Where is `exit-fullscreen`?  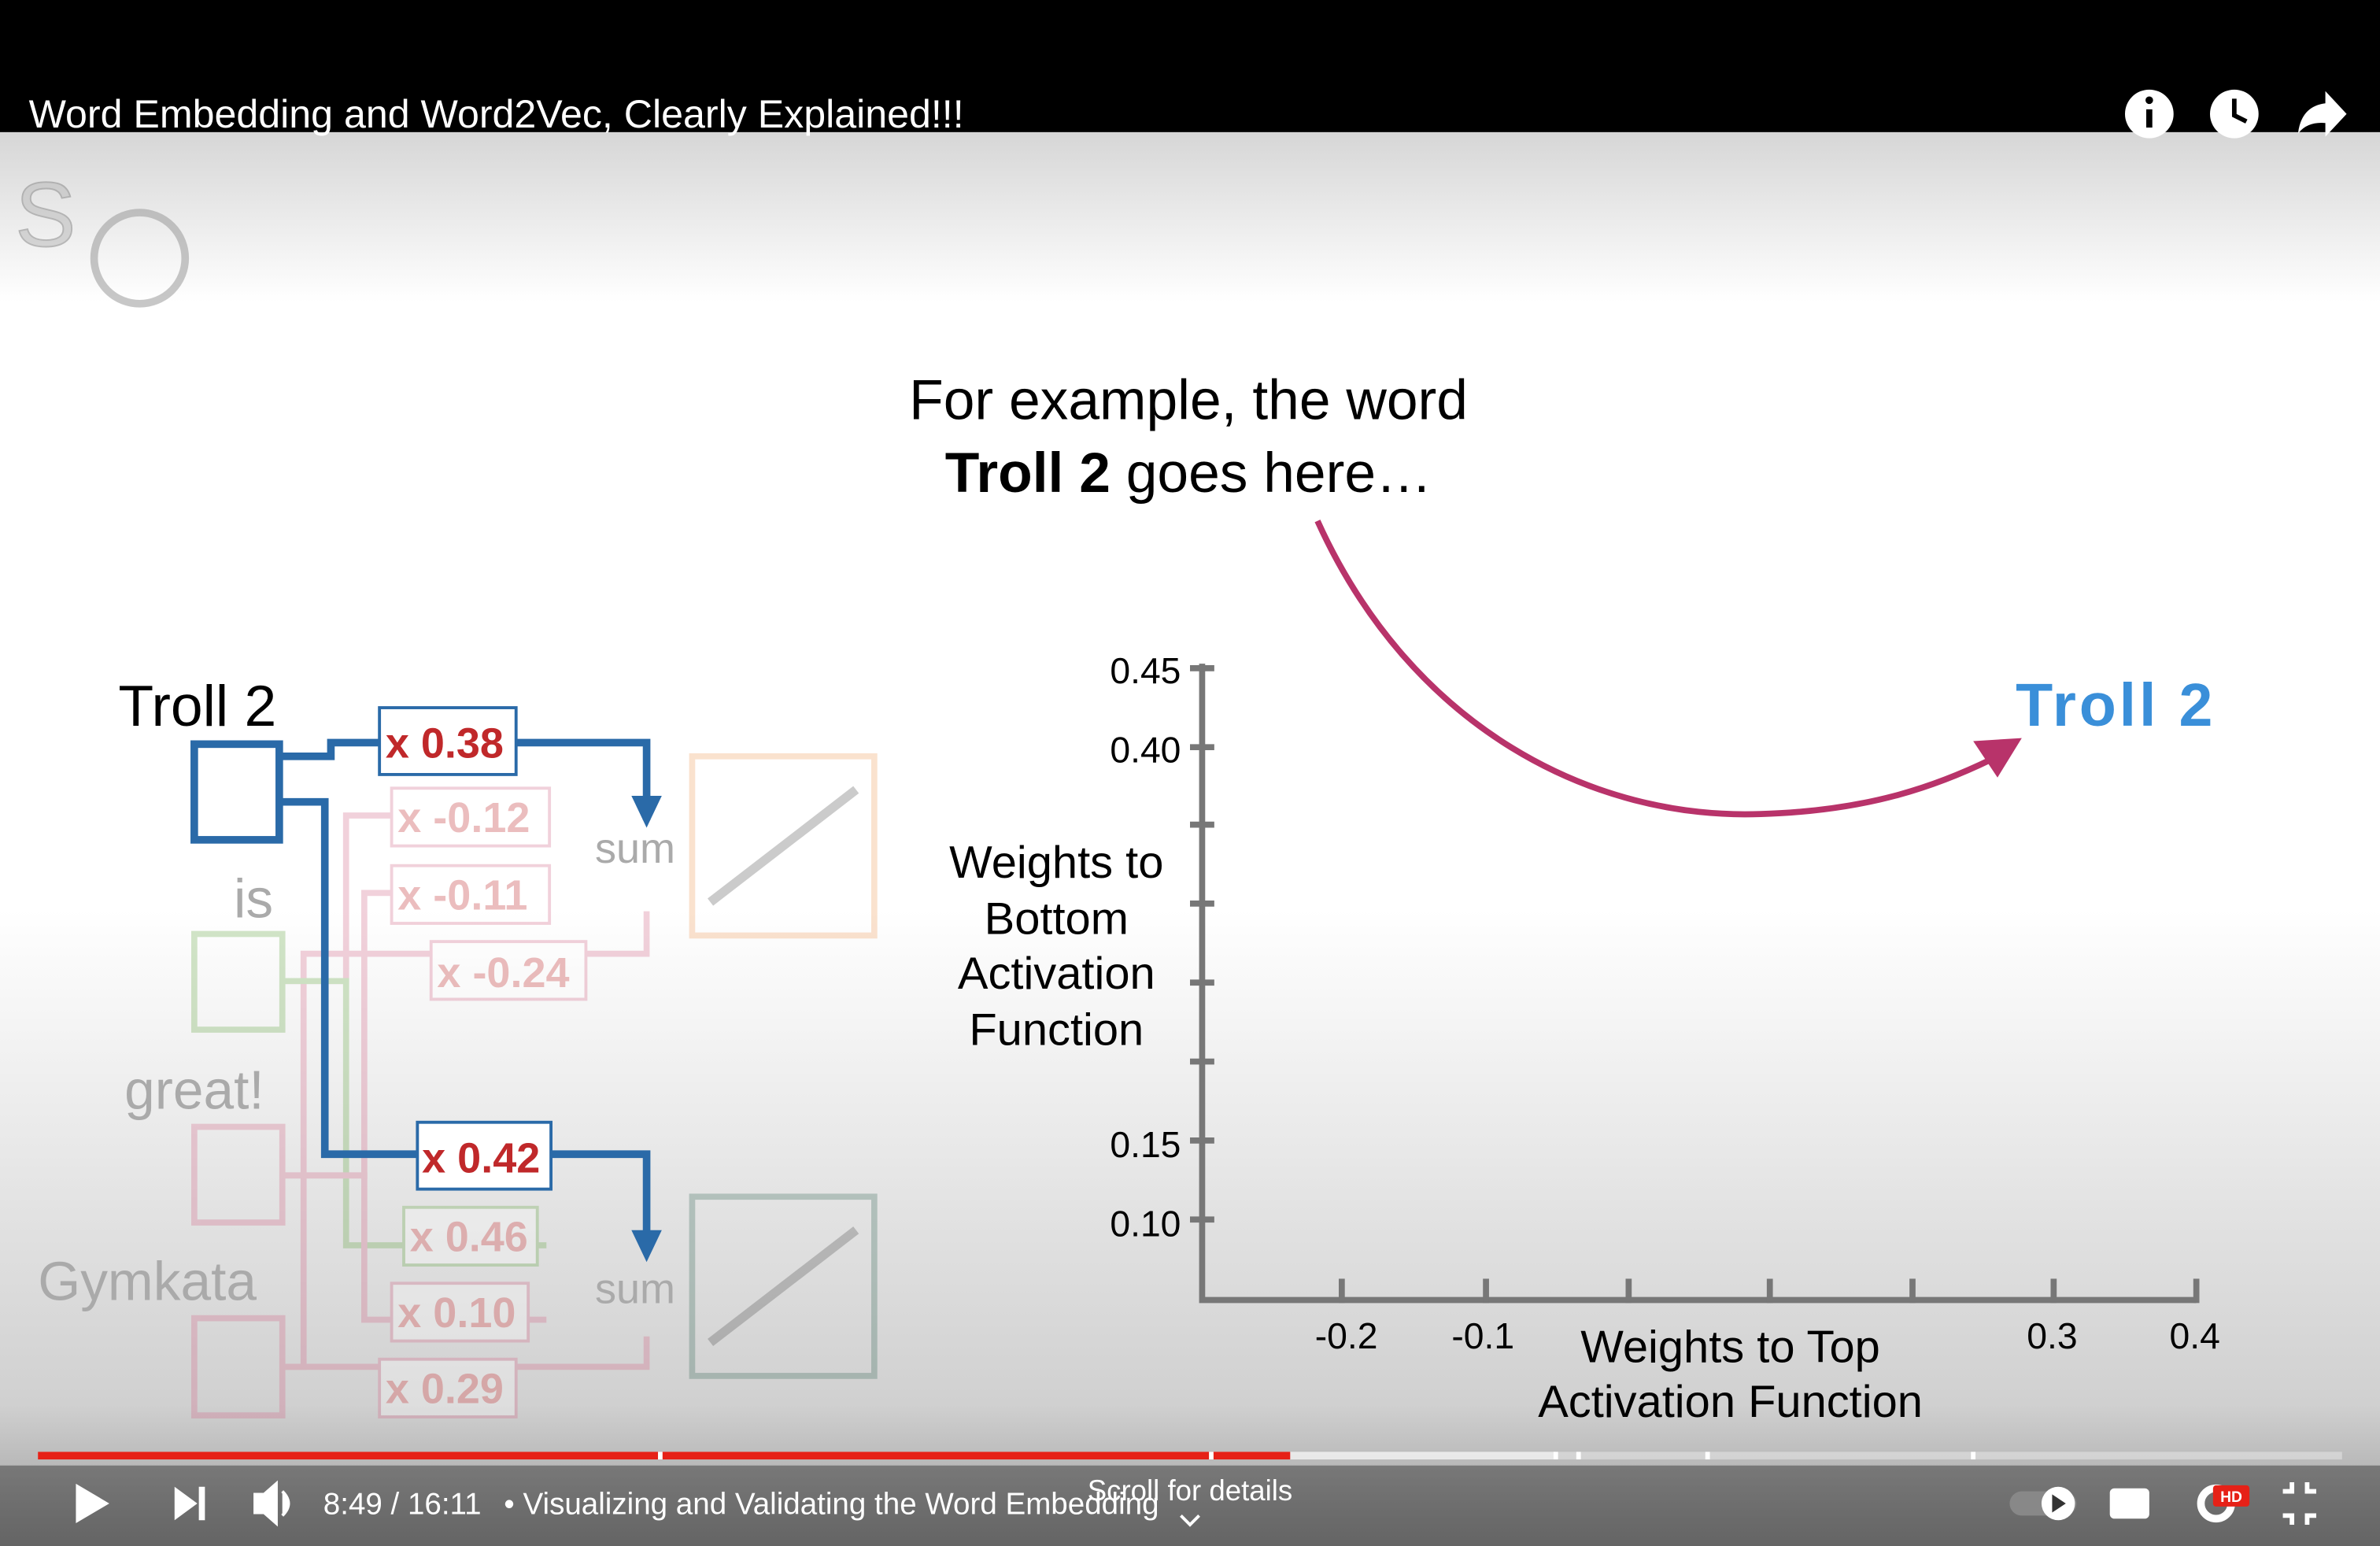
exit-fullscreen is located at coordinates (2299, 1503).